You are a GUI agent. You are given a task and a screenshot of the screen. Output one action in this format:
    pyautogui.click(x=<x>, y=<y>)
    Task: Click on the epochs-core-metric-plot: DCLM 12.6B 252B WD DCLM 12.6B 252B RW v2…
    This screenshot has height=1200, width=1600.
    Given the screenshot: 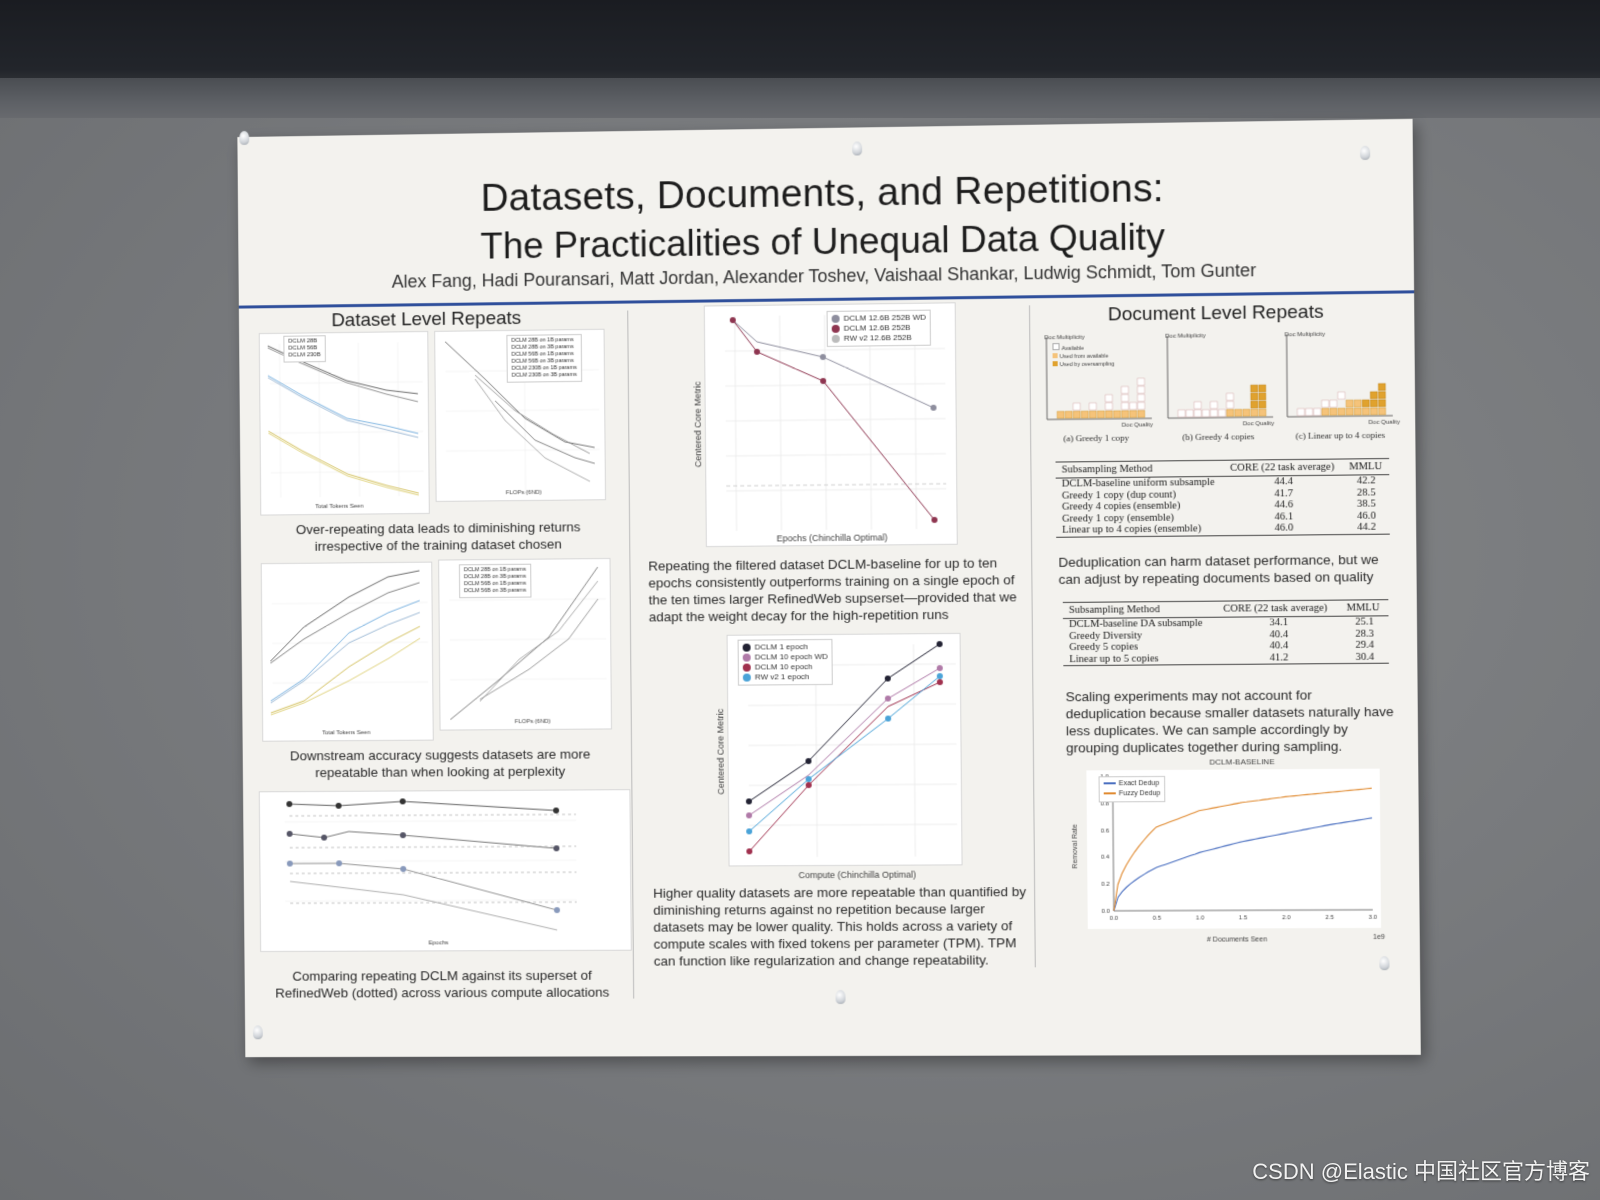 What is the action you would take?
    pyautogui.click(x=830, y=425)
    